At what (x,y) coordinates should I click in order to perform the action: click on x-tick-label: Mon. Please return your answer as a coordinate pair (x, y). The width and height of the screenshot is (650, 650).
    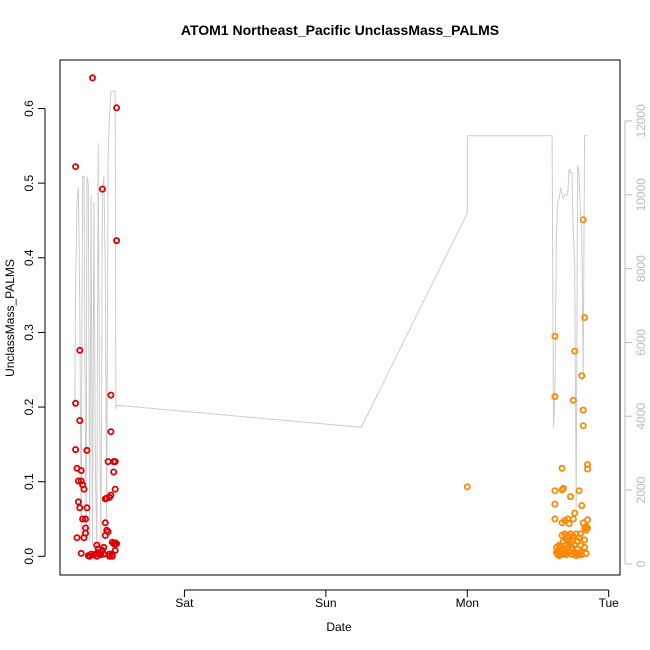
    Looking at the image, I should click on (467, 603).